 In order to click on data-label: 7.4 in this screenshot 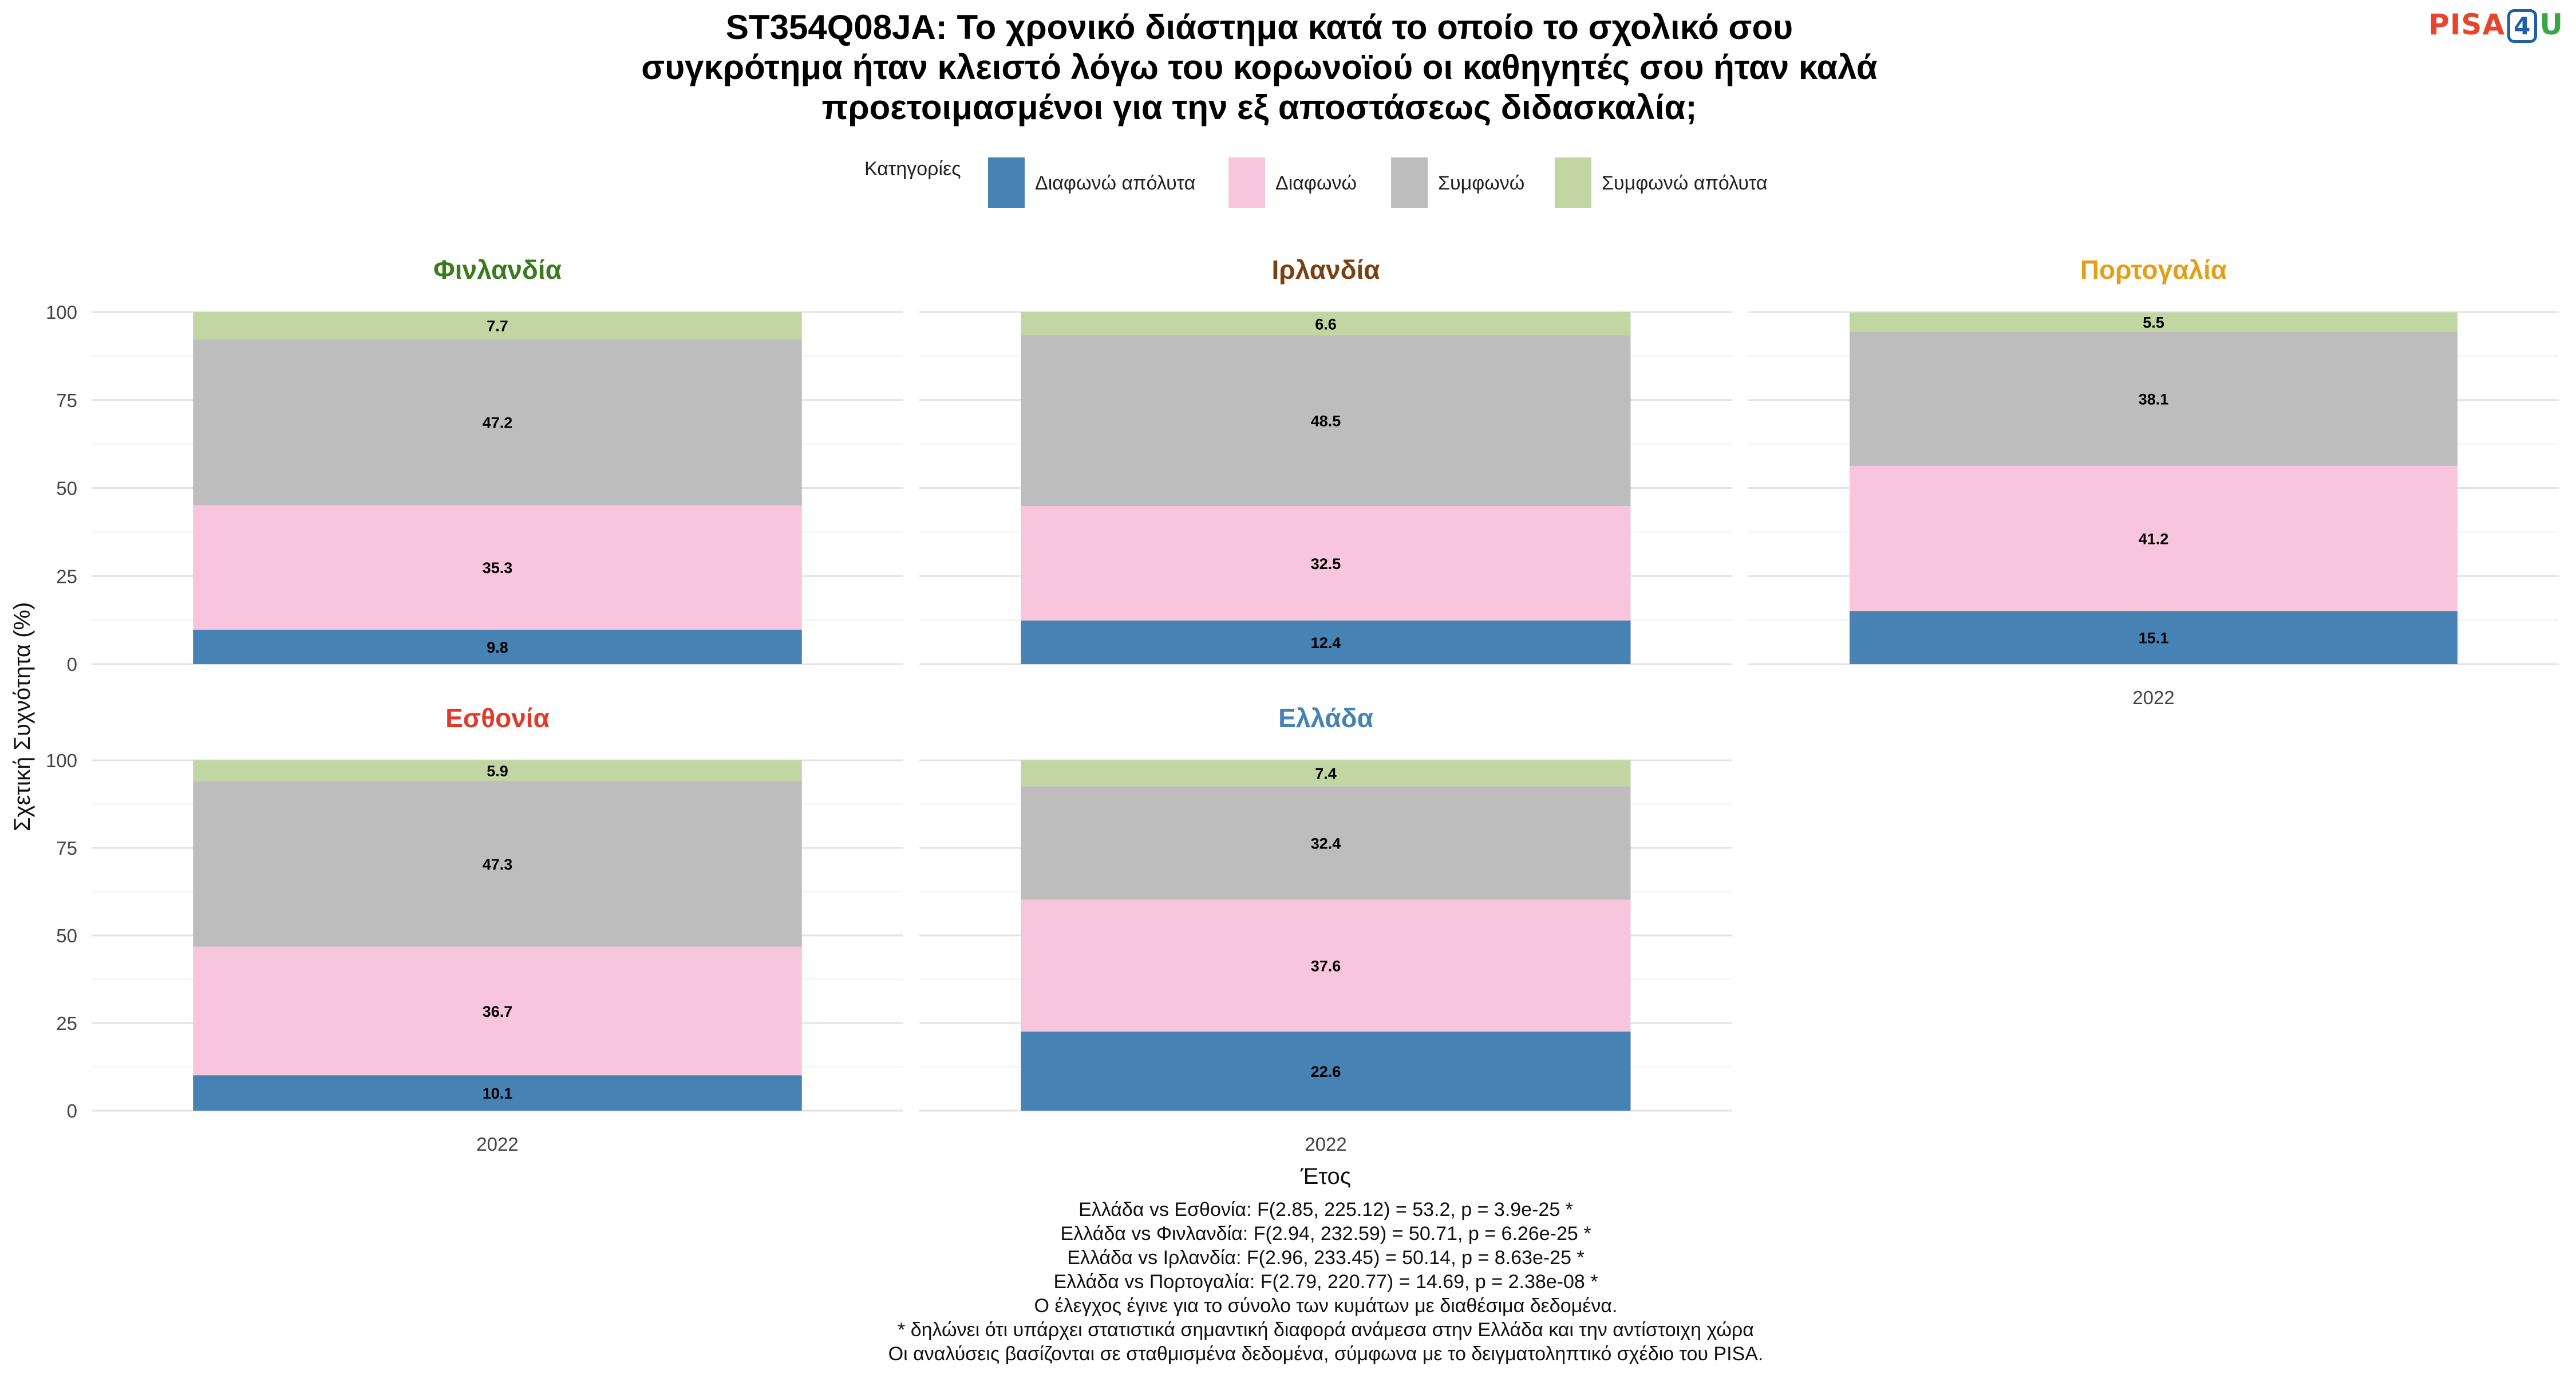, I will do `click(1326, 774)`.